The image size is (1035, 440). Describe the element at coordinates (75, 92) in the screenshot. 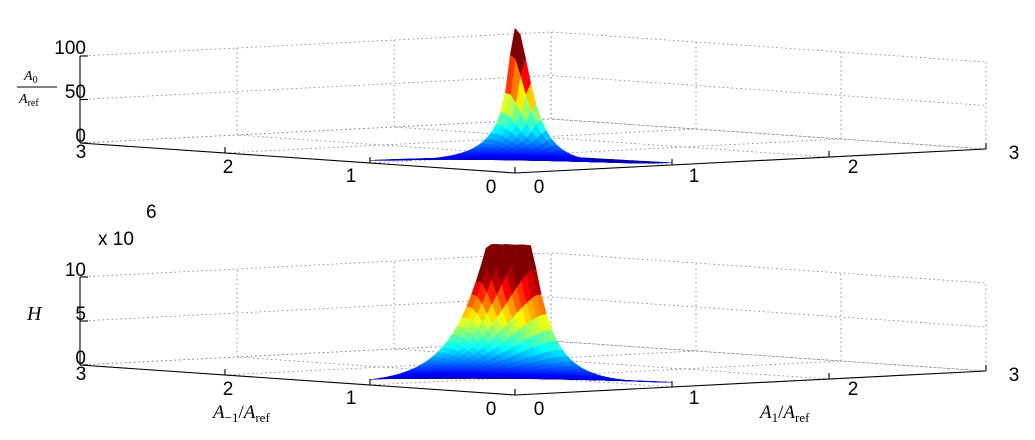

I see `z-tick-label: 50` at that location.